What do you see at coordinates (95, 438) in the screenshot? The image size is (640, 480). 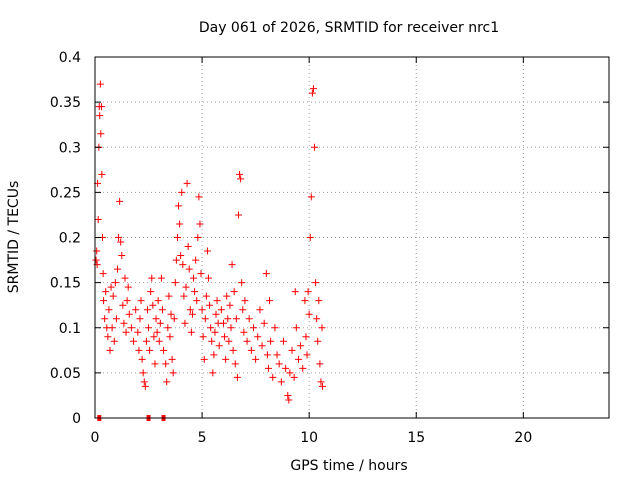 I see `x-tick-label: 0` at bounding box center [95, 438].